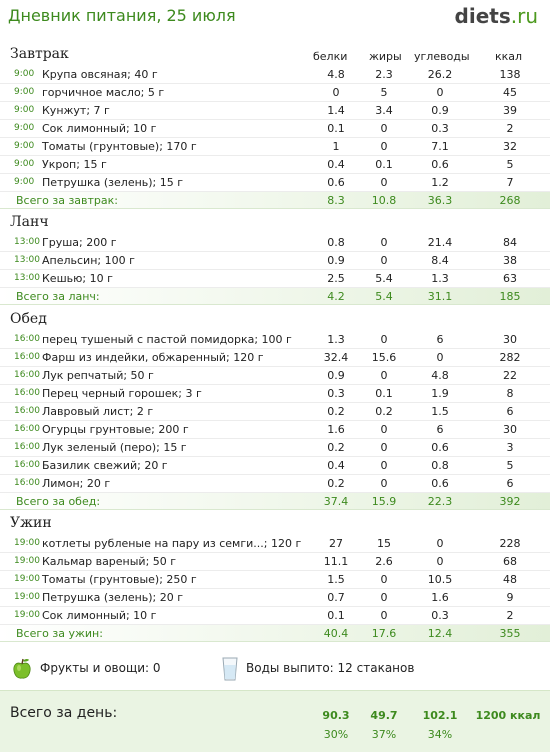 This screenshot has height=752, width=550. Describe the element at coordinates (275, 598) in the screenshot. I see `food-row: 19:00 Петрушка (зелень); 20 г 0.7 0 1.6 9` at that location.